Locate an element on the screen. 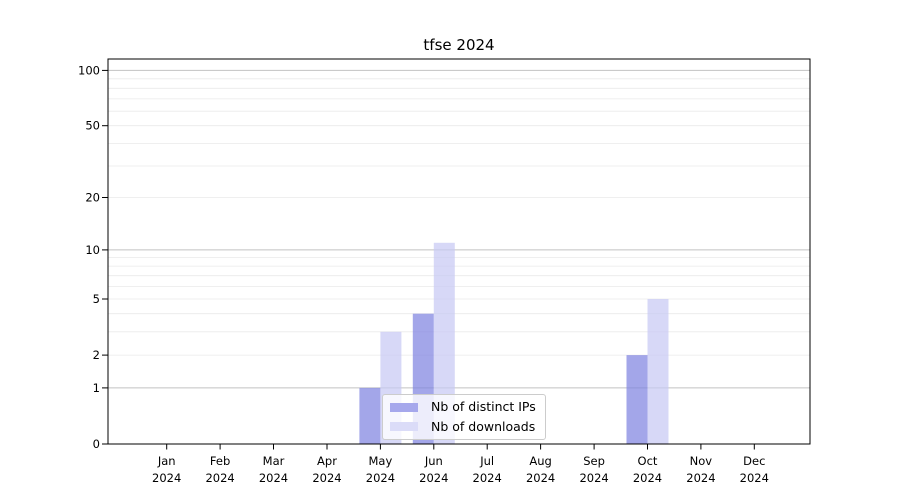 The width and height of the screenshot is (900, 500). legend-label-downloads: Nb of downloads is located at coordinates (483, 426).